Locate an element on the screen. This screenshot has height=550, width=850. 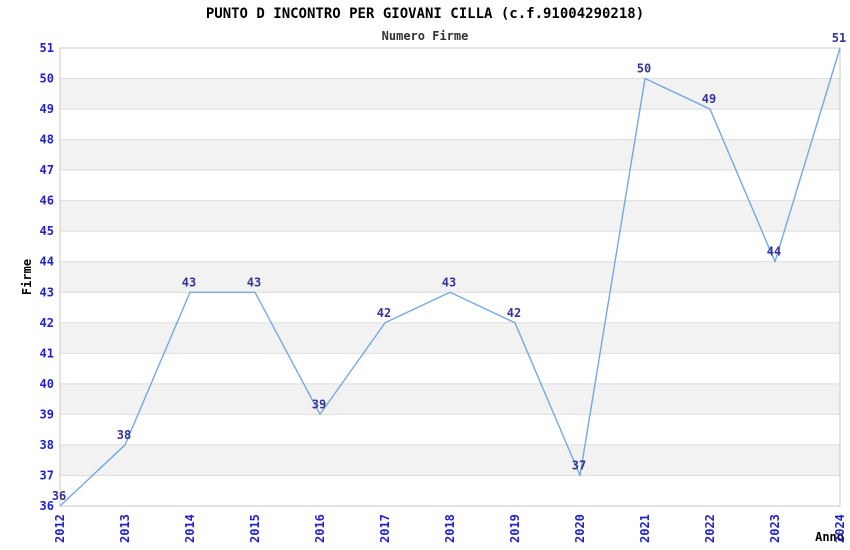
y-tick-label: 43 is located at coordinates (47, 292).